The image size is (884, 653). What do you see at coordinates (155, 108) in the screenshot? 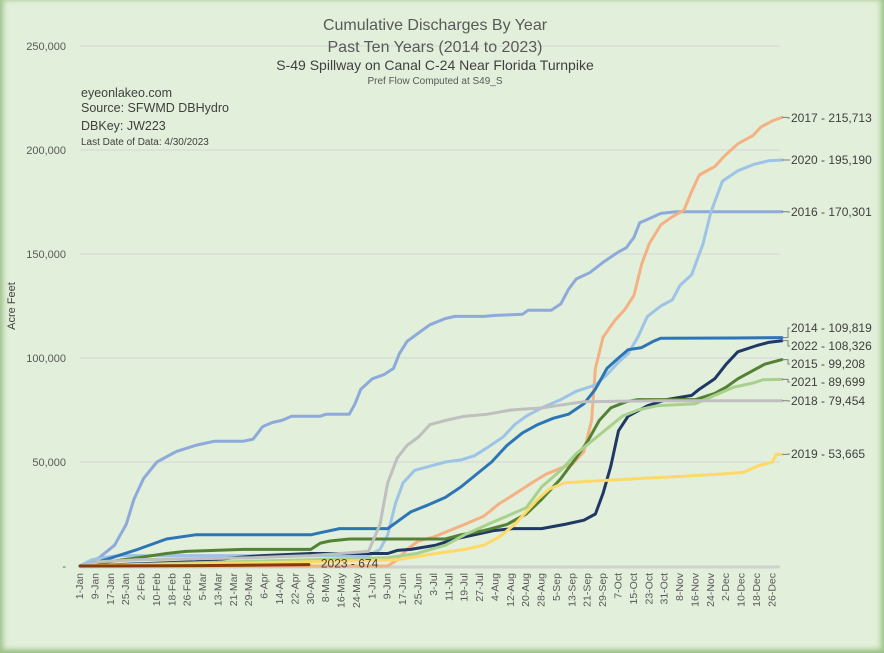
I see `annotation-source: Source: SFWMD DBHydro` at bounding box center [155, 108].